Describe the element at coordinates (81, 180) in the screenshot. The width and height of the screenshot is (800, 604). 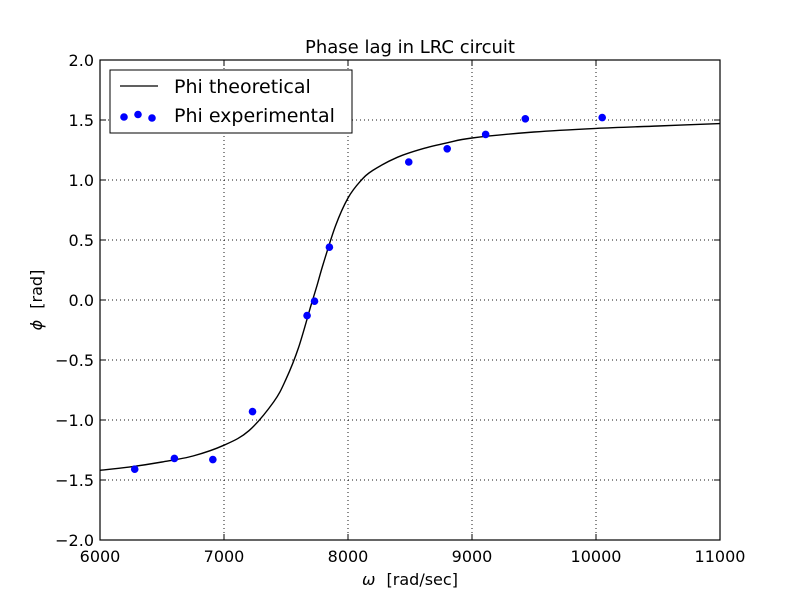
I see `y-tick-label: 1.0` at that location.